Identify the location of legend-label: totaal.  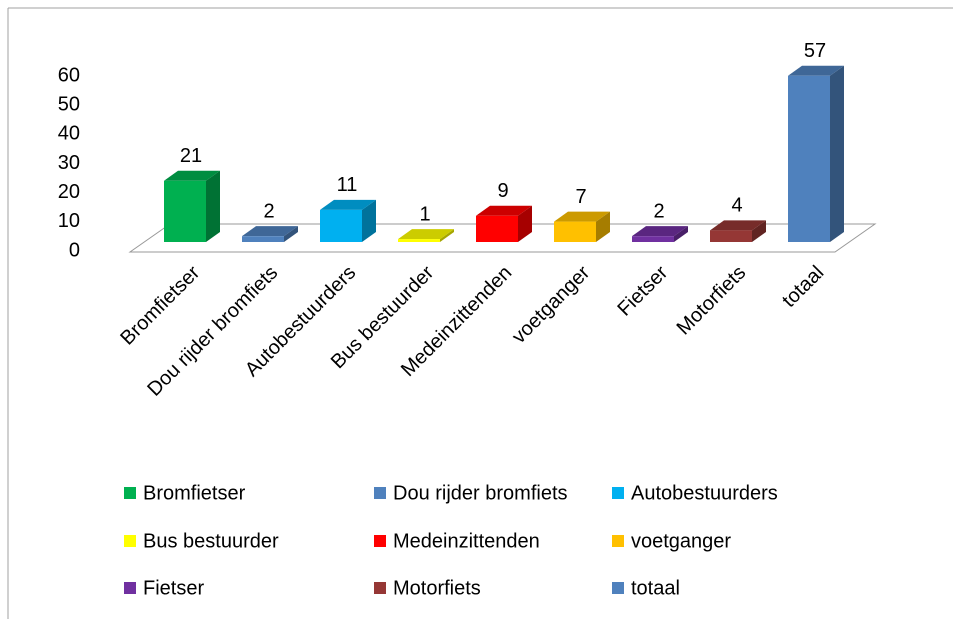
(655, 588).